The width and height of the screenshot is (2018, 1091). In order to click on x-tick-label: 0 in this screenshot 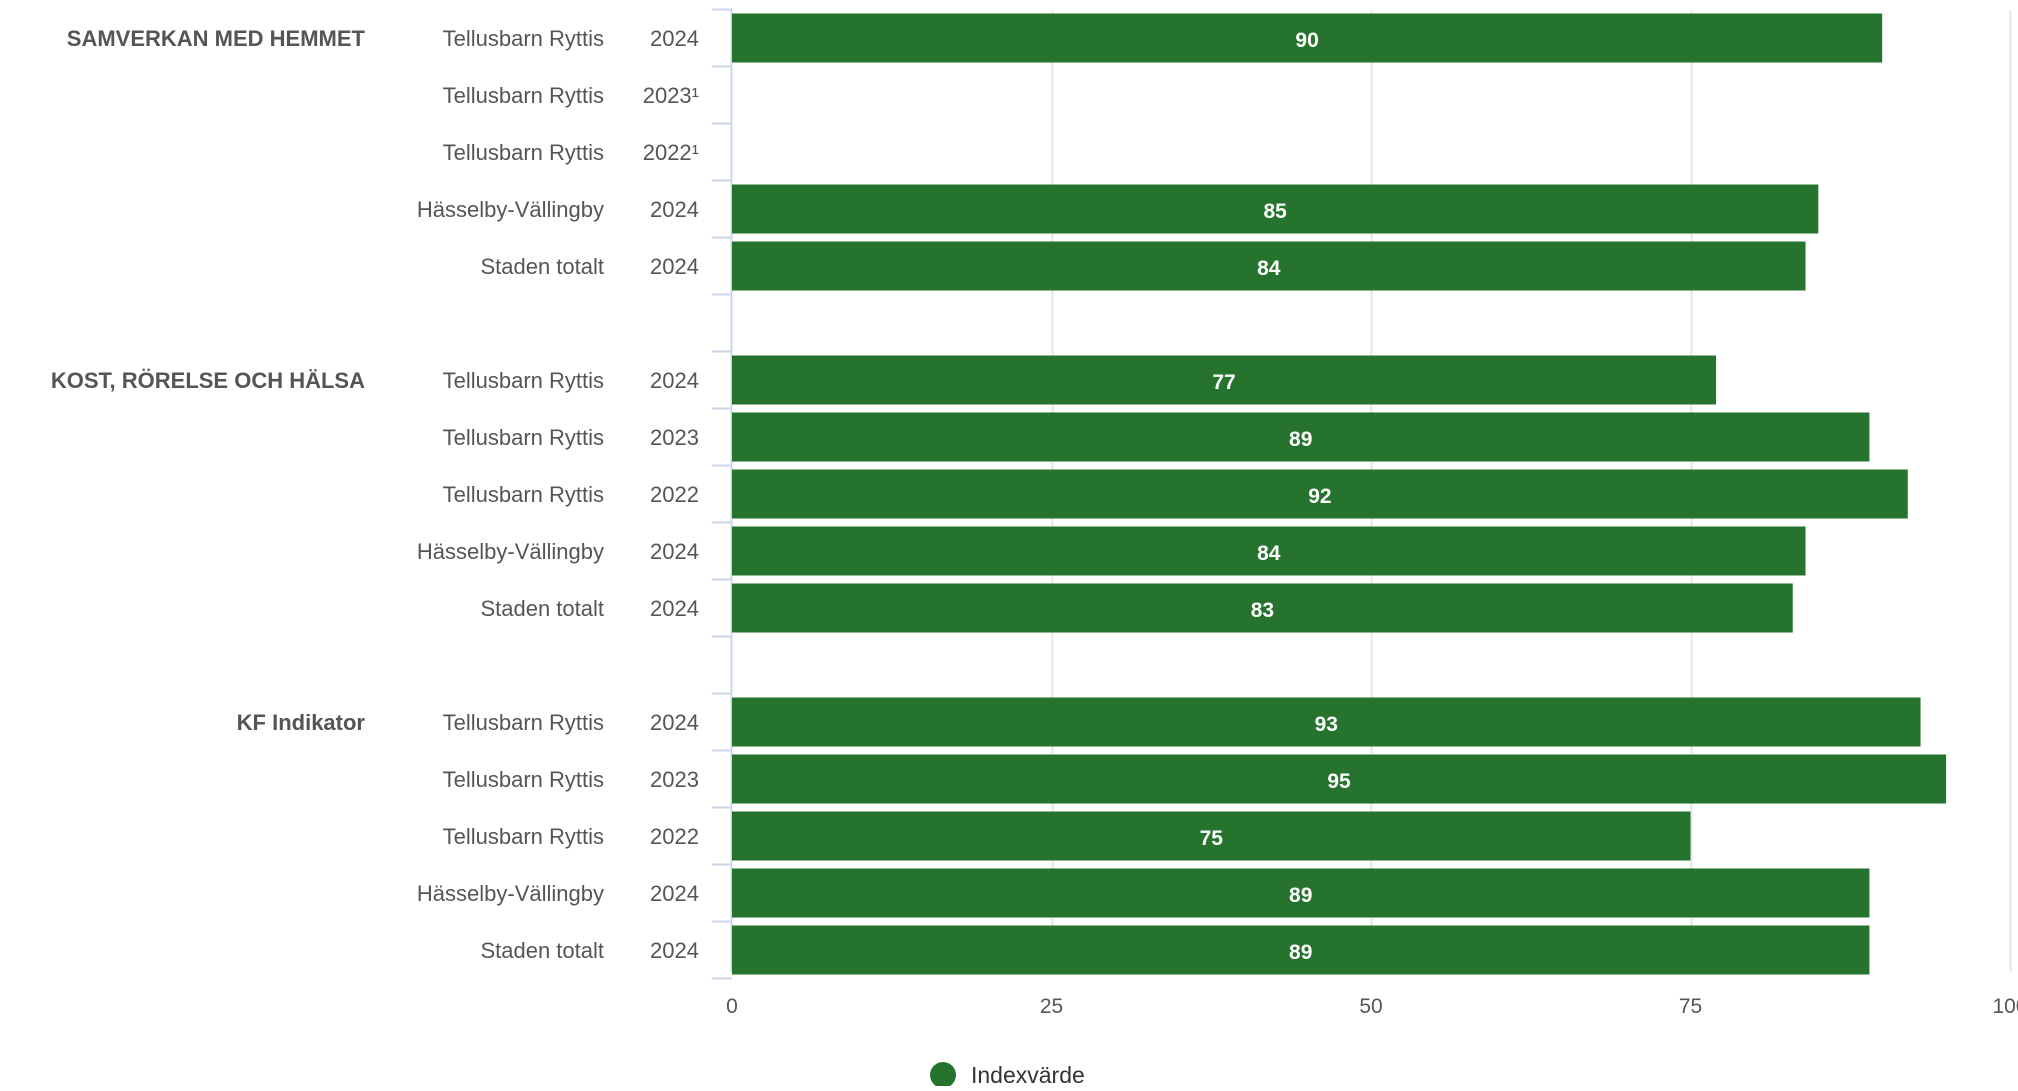, I will do `click(732, 1006)`.